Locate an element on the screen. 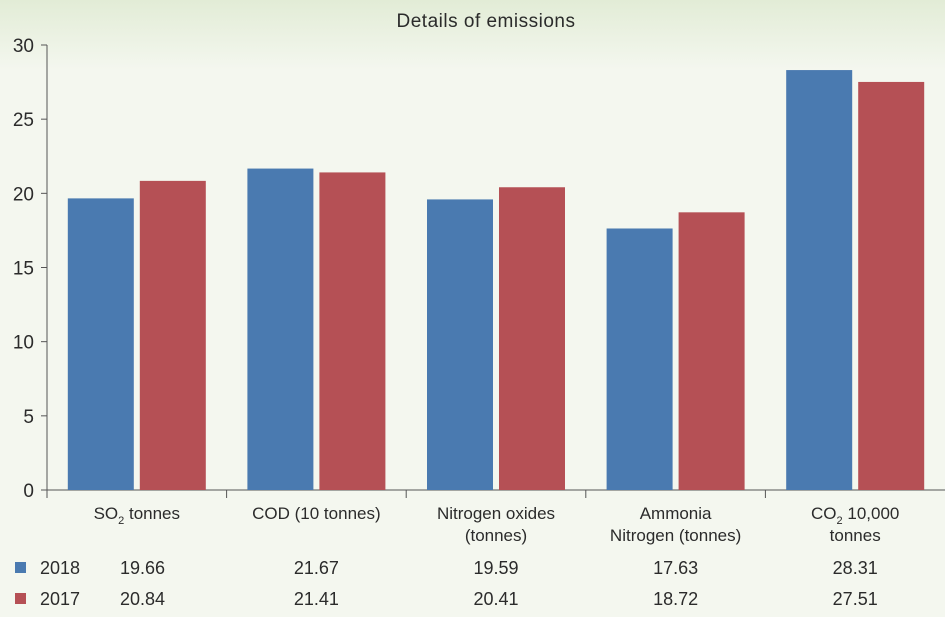 The width and height of the screenshot is (945, 617). label-part: Nitrogen oxides is located at coordinates (496, 513).